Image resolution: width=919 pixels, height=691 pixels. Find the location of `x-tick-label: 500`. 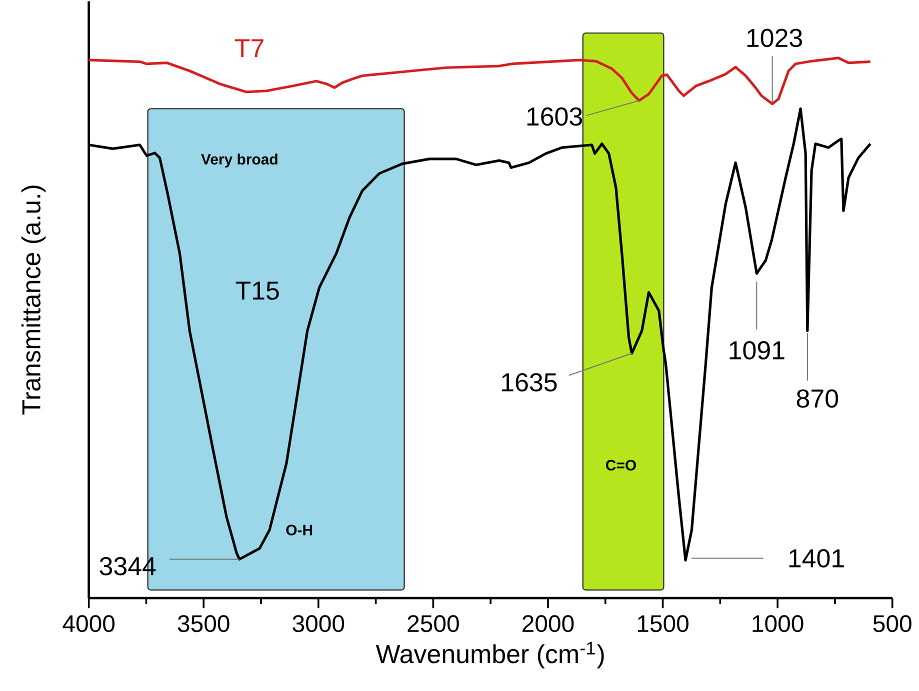

x-tick-label: 500 is located at coordinates (892, 623).